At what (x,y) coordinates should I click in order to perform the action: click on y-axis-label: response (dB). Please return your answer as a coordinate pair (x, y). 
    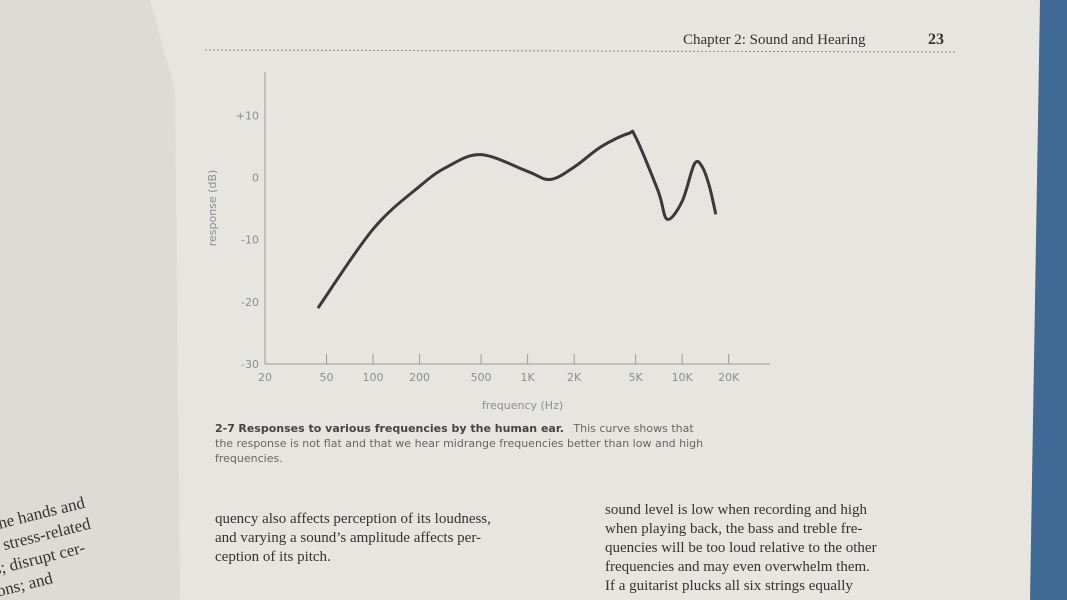
    Looking at the image, I should click on (212, 208).